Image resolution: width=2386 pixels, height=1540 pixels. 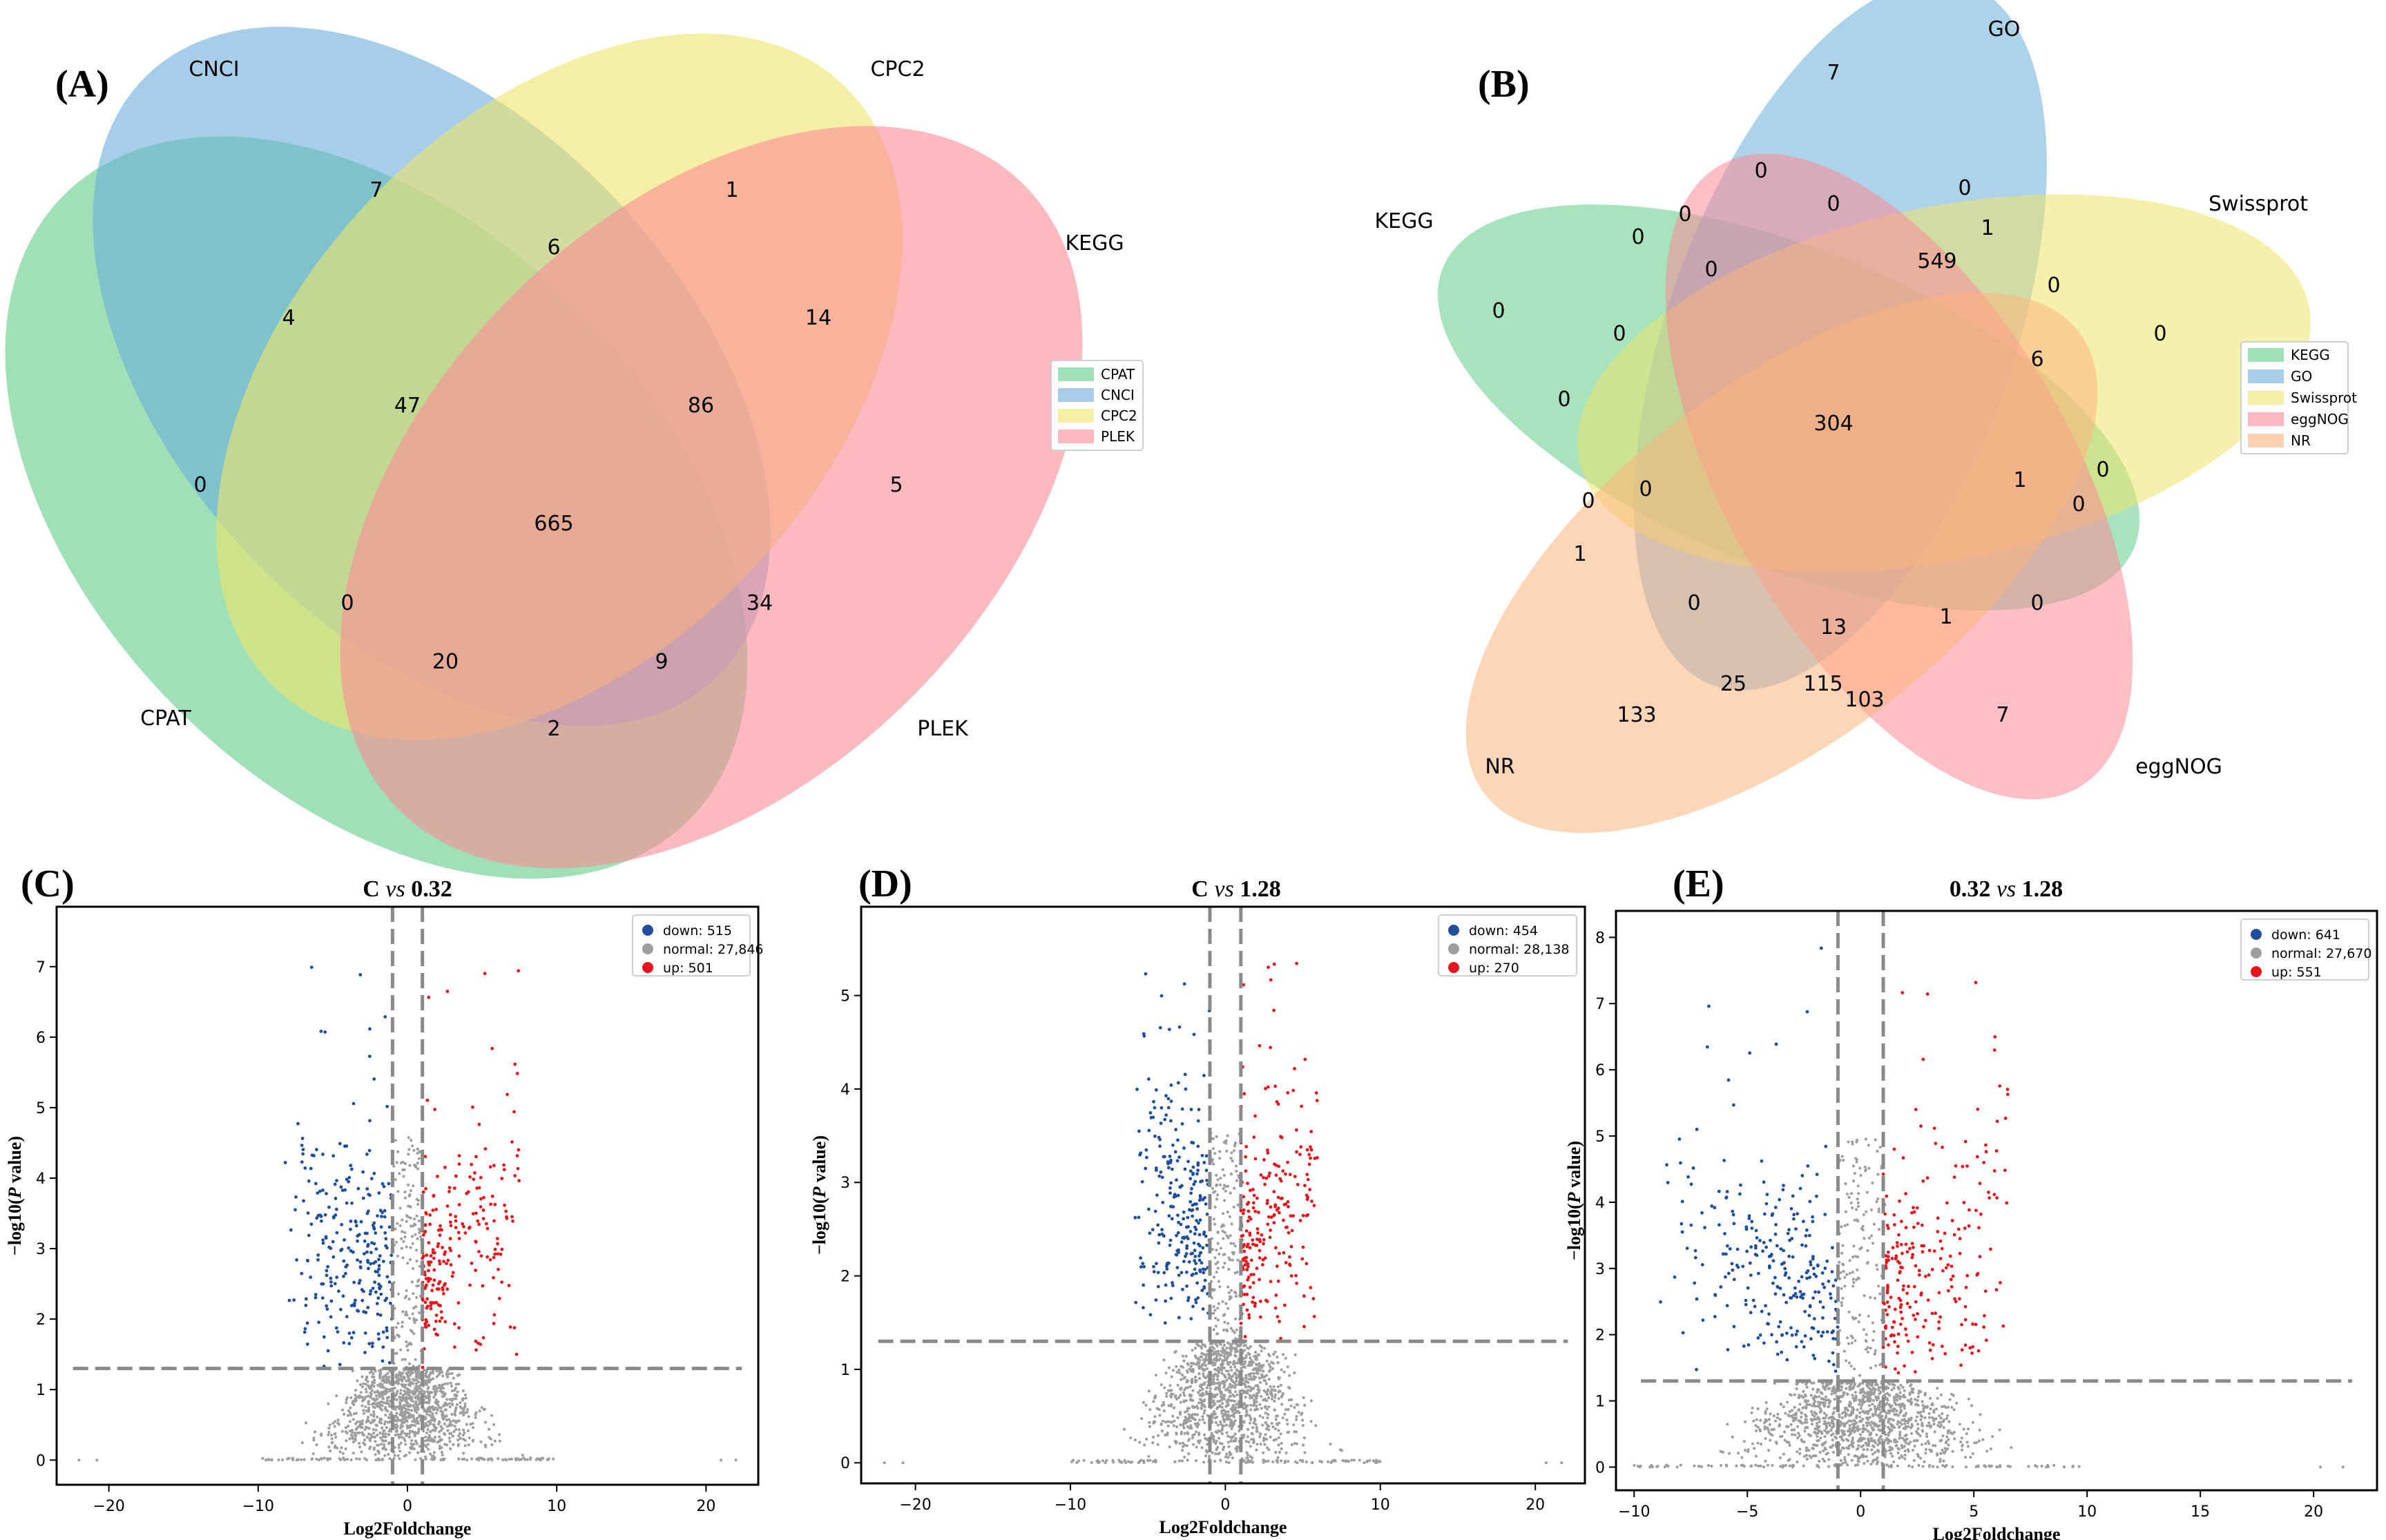 What do you see at coordinates (845, 996) in the screenshot?
I see `y-tick-label: 5` at bounding box center [845, 996].